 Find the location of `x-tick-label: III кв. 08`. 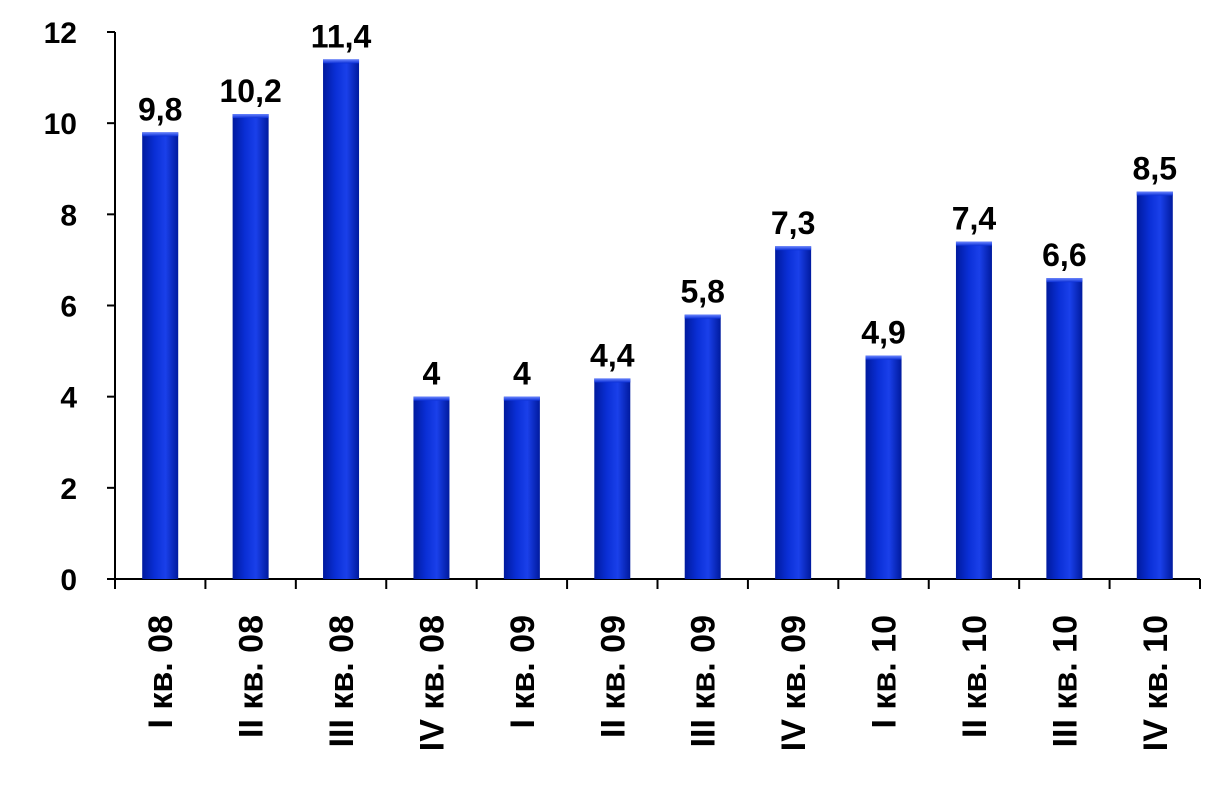

x-tick-label: III кв. 08 is located at coordinates (342, 681).